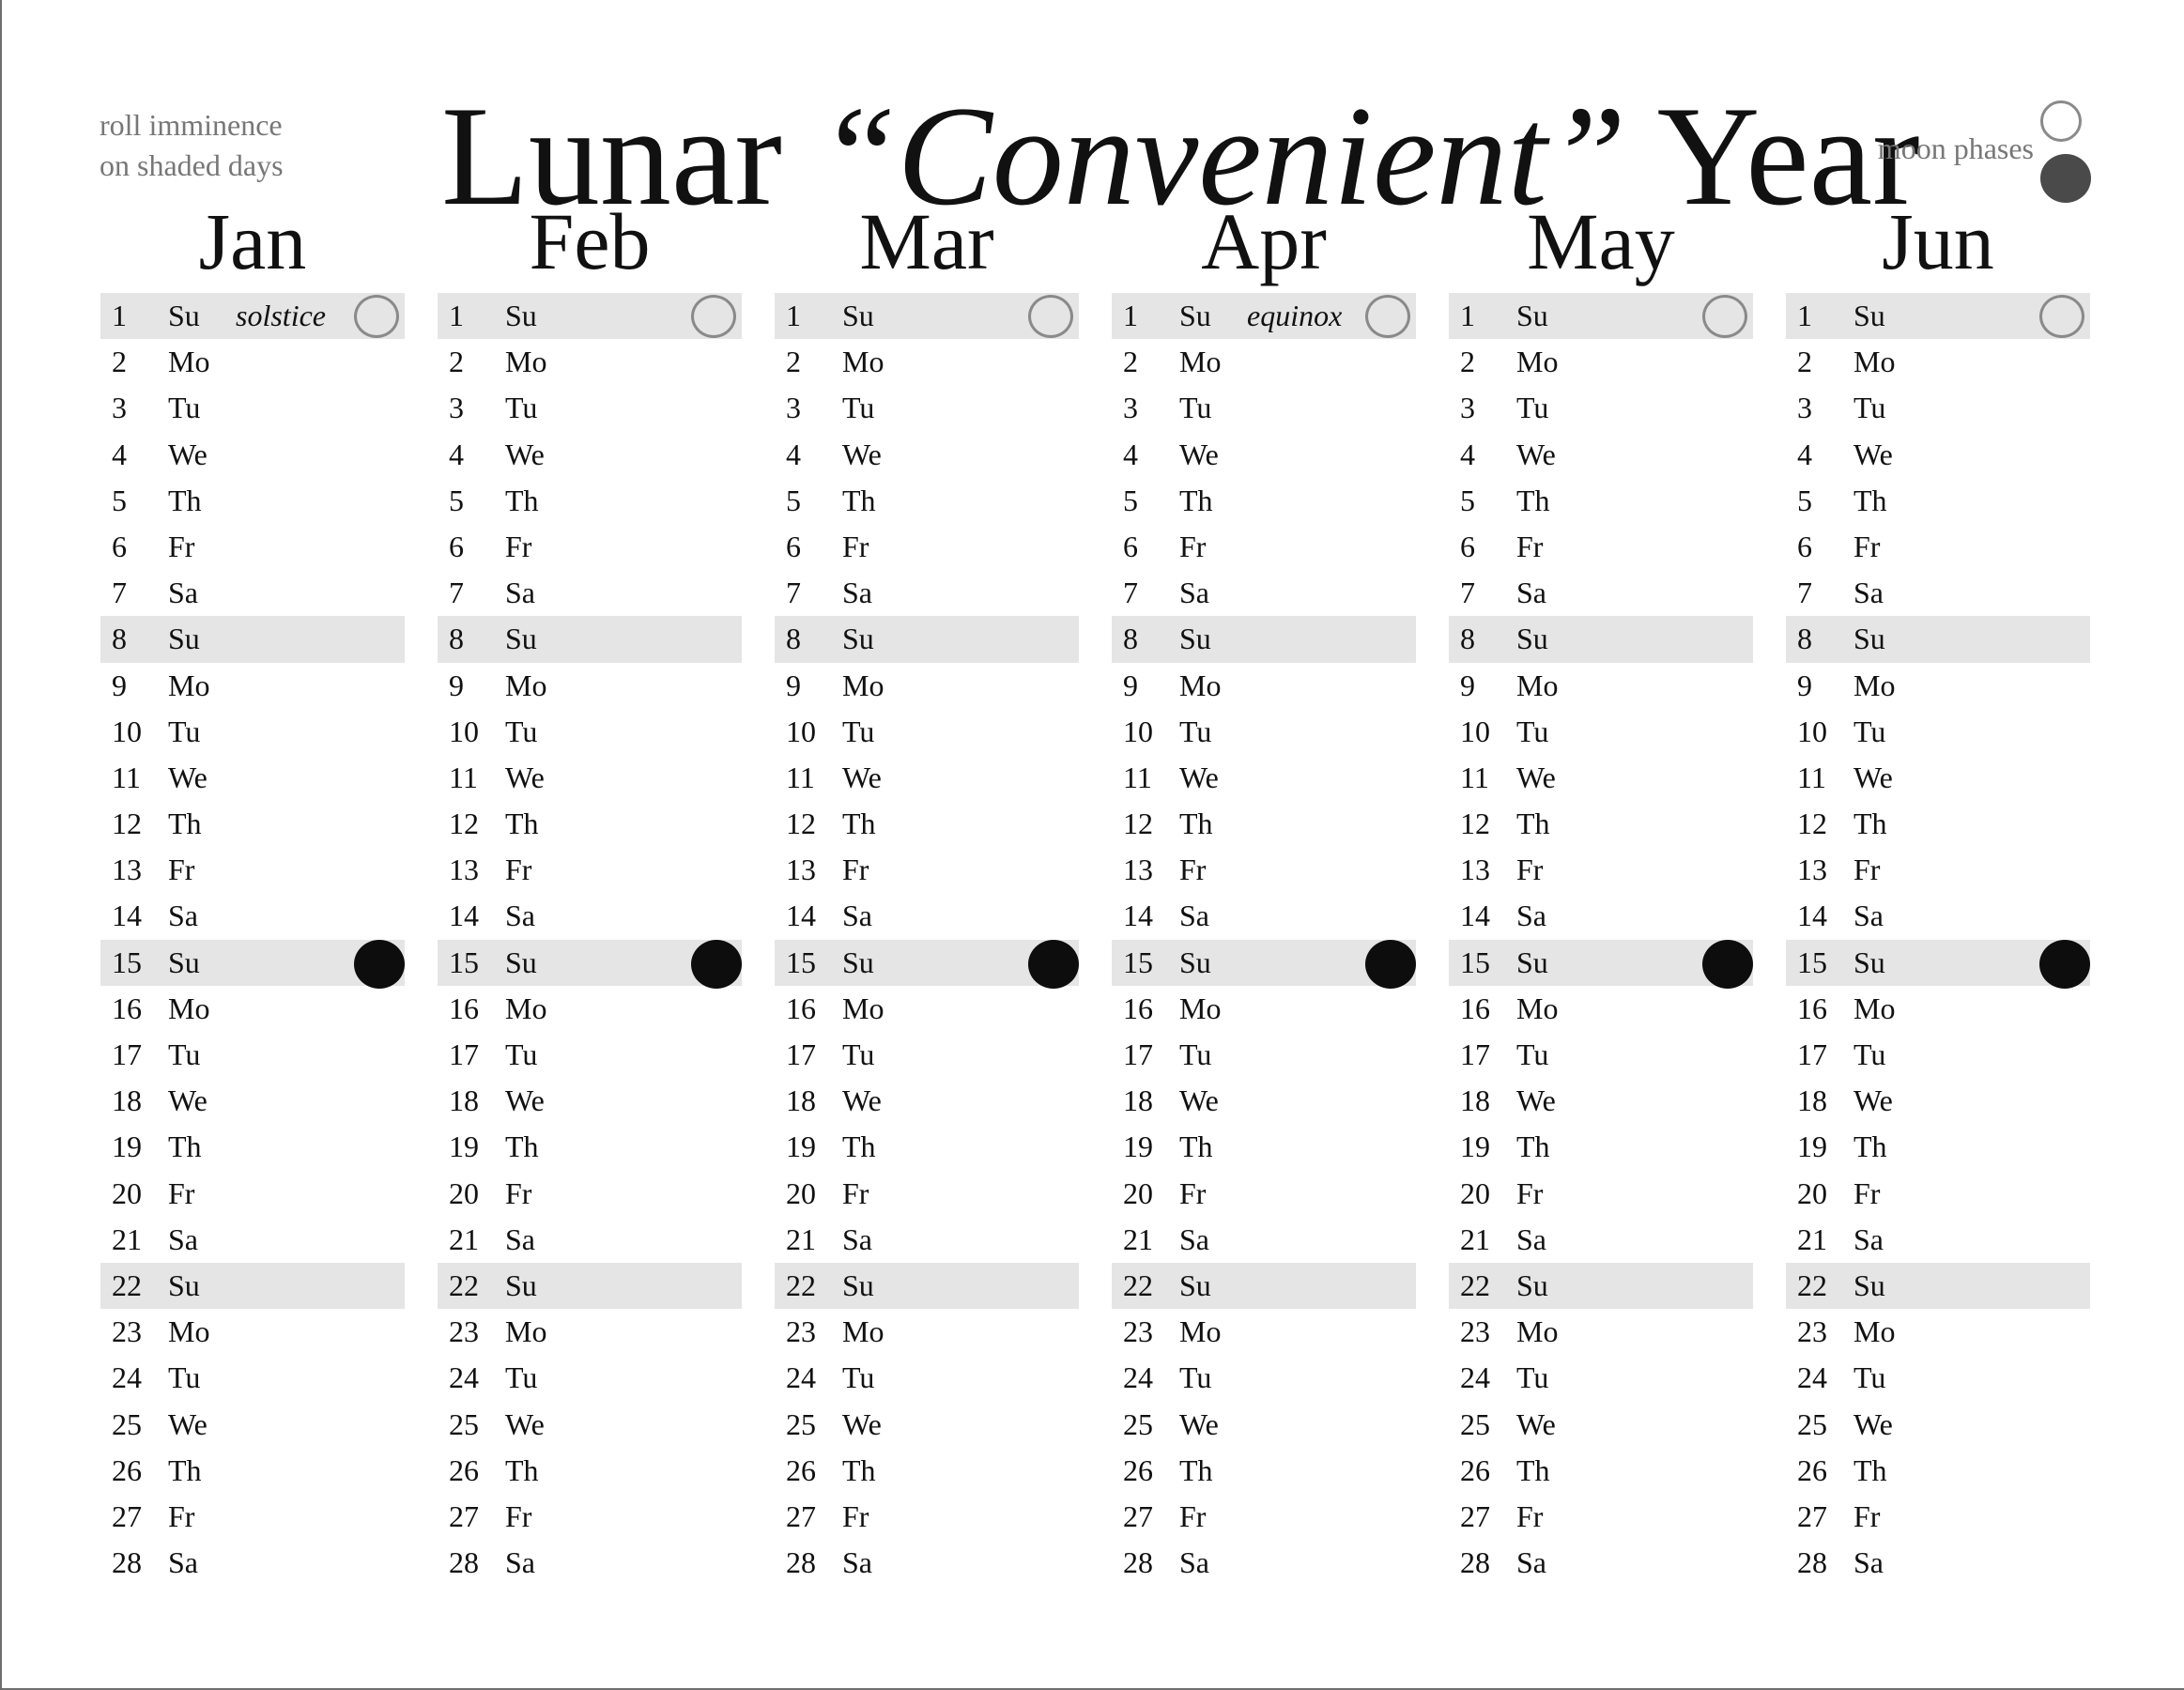  What do you see at coordinates (1138, 1424) in the screenshot?
I see `day-number: 25` at bounding box center [1138, 1424].